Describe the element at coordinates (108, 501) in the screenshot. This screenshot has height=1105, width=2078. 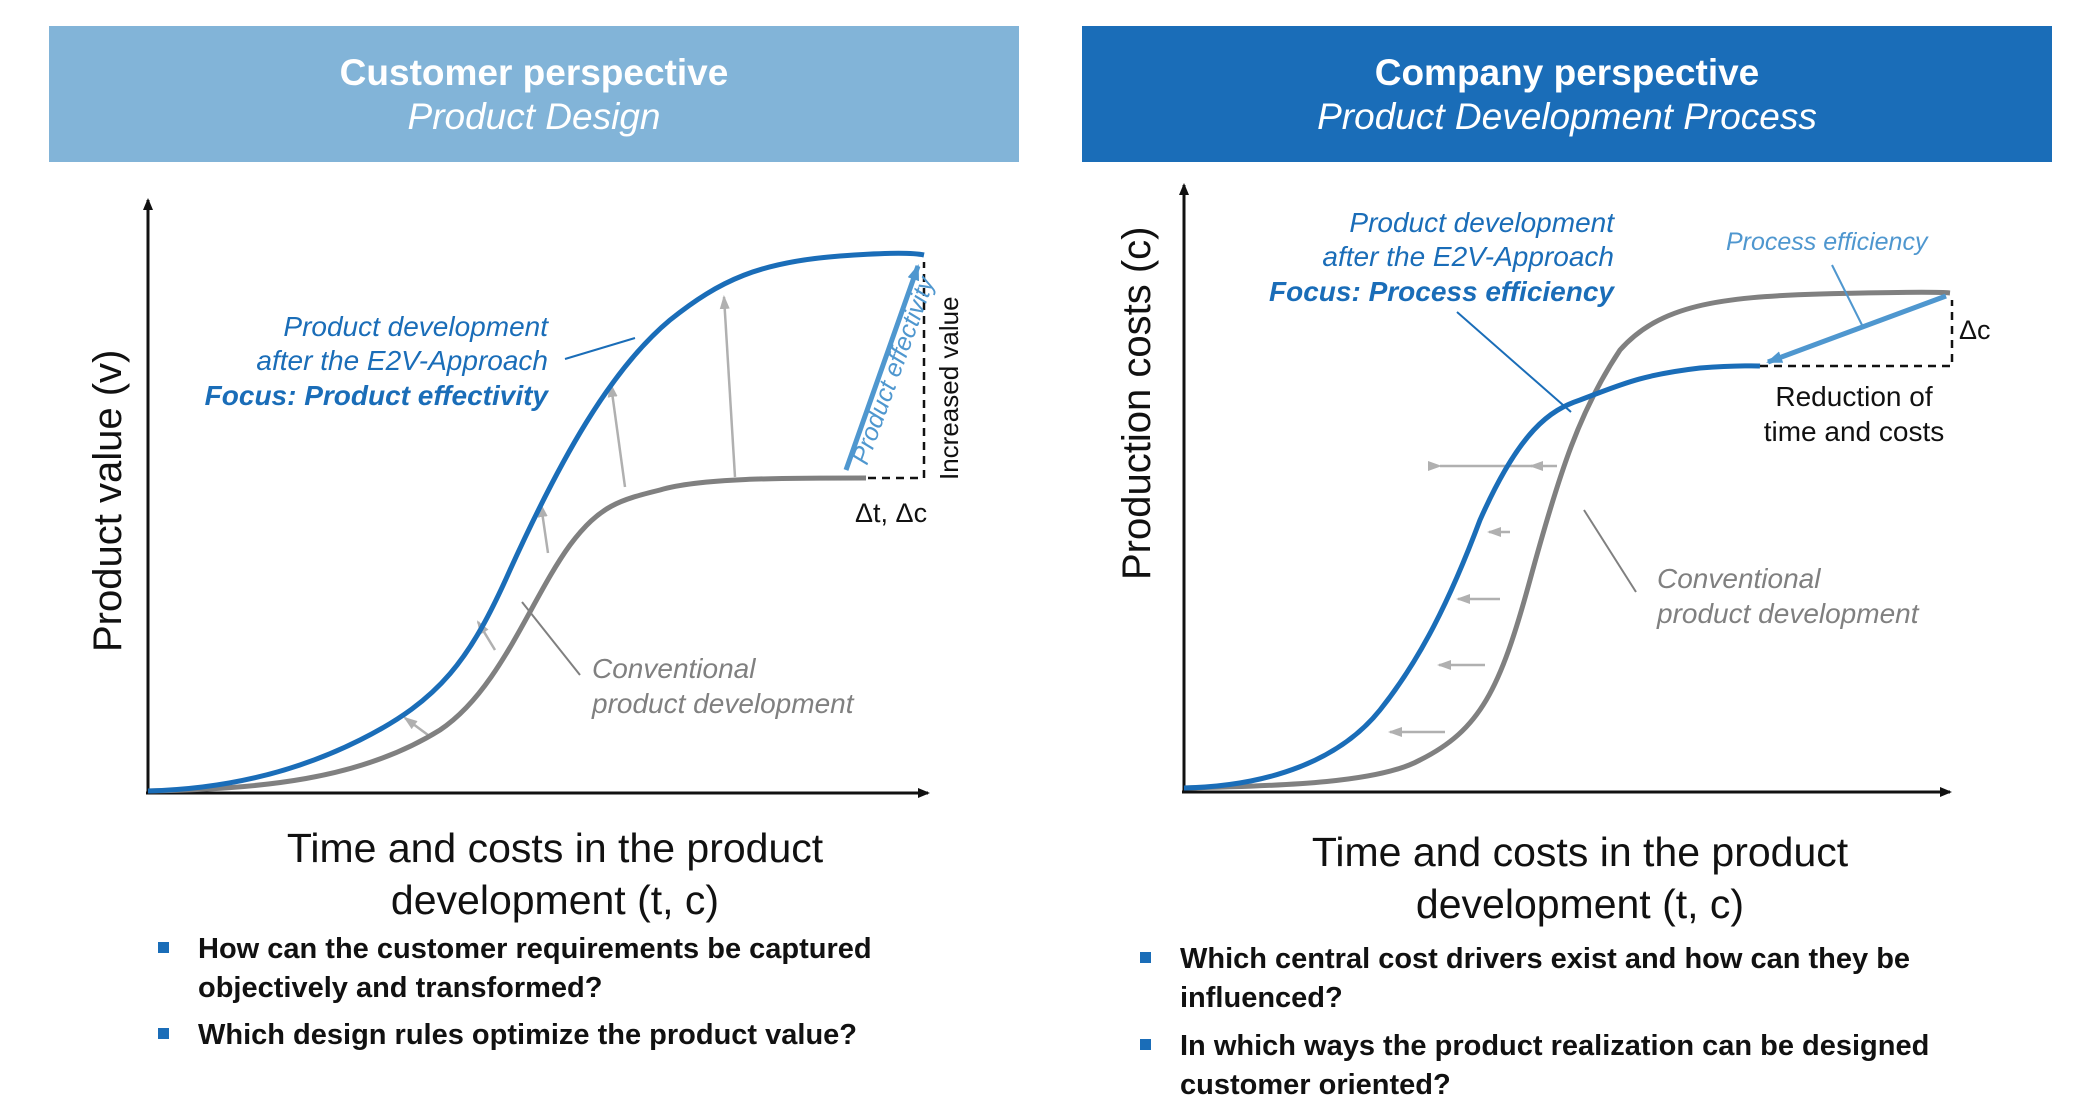
I see `y-axis-label: Product value (v)` at that location.